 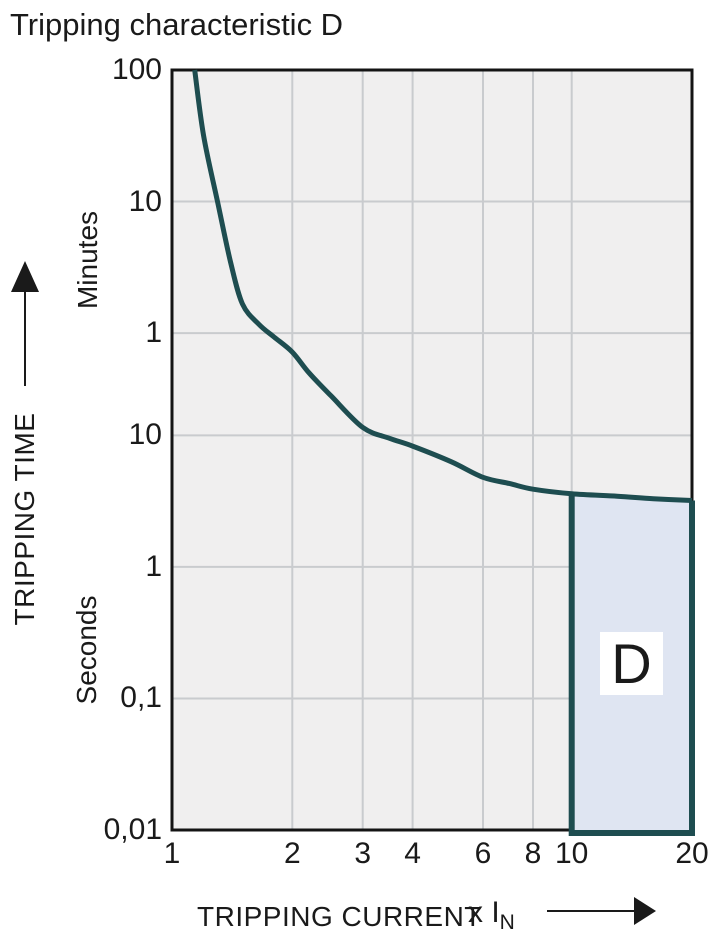 What do you see at coordinates (145, 435) in the screenshot?
I see `y-tick-label-10-seconds: 10` at bounding box center [145, 435].